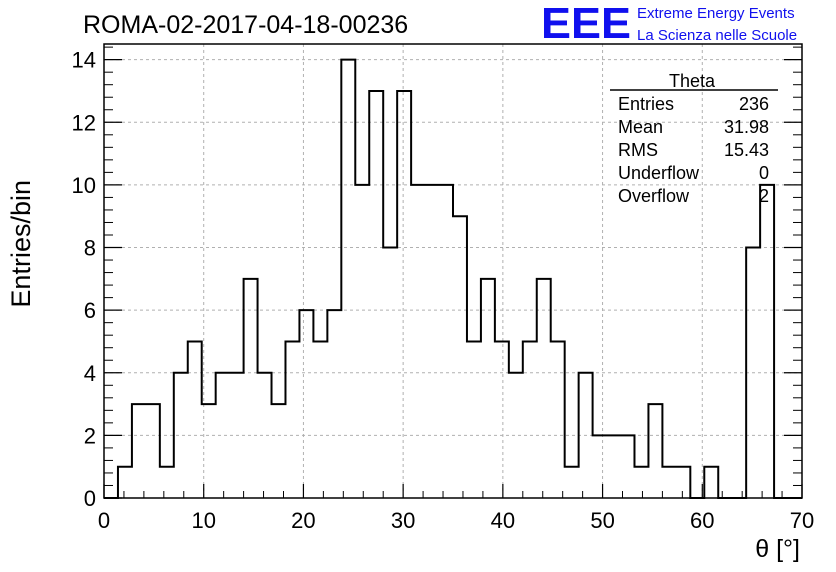  I want to click on stats-row-value: 15.43, so click(746, 150).